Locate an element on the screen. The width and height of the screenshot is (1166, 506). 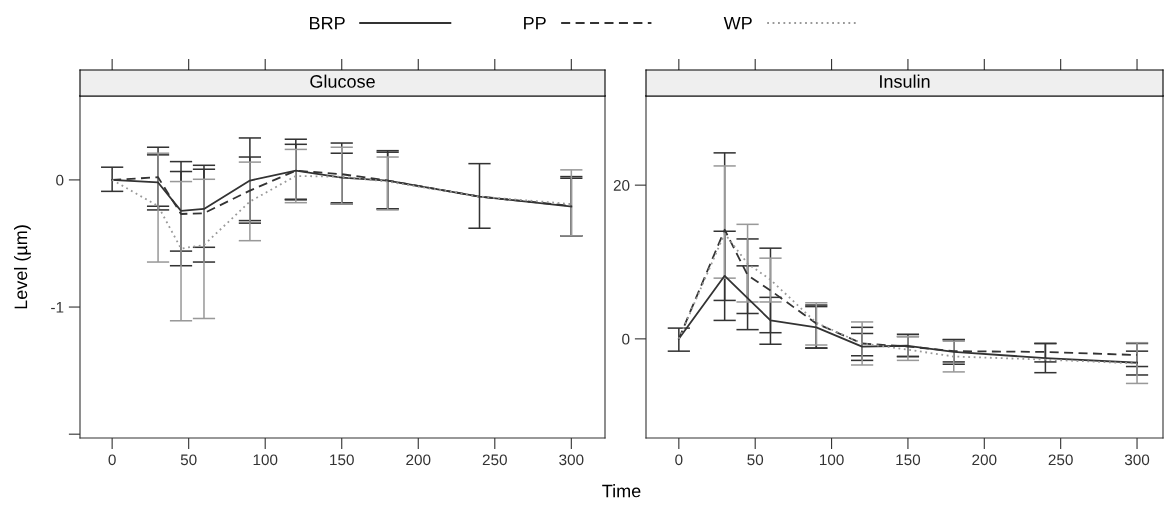
chart-title: Glucose is located at coordinates (342, 81).